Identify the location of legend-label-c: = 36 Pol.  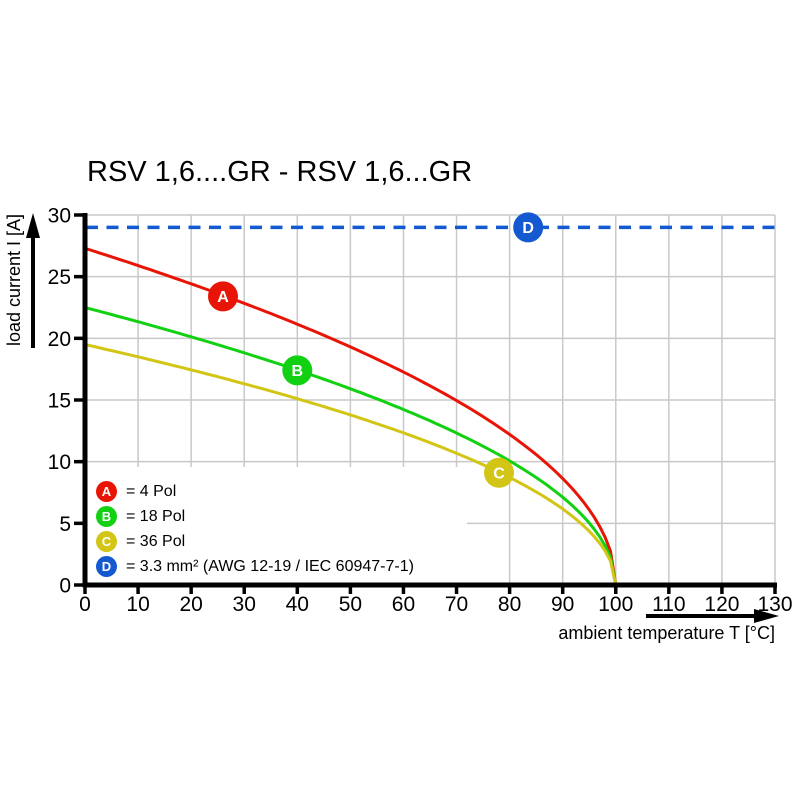
(156, 541).